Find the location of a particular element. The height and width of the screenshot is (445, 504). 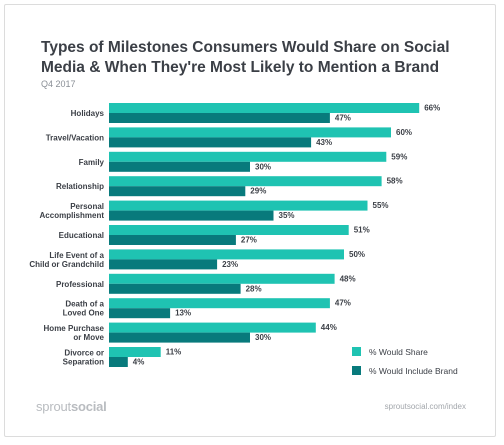

share-value-label: 11% is located at coordinates (174, 352).